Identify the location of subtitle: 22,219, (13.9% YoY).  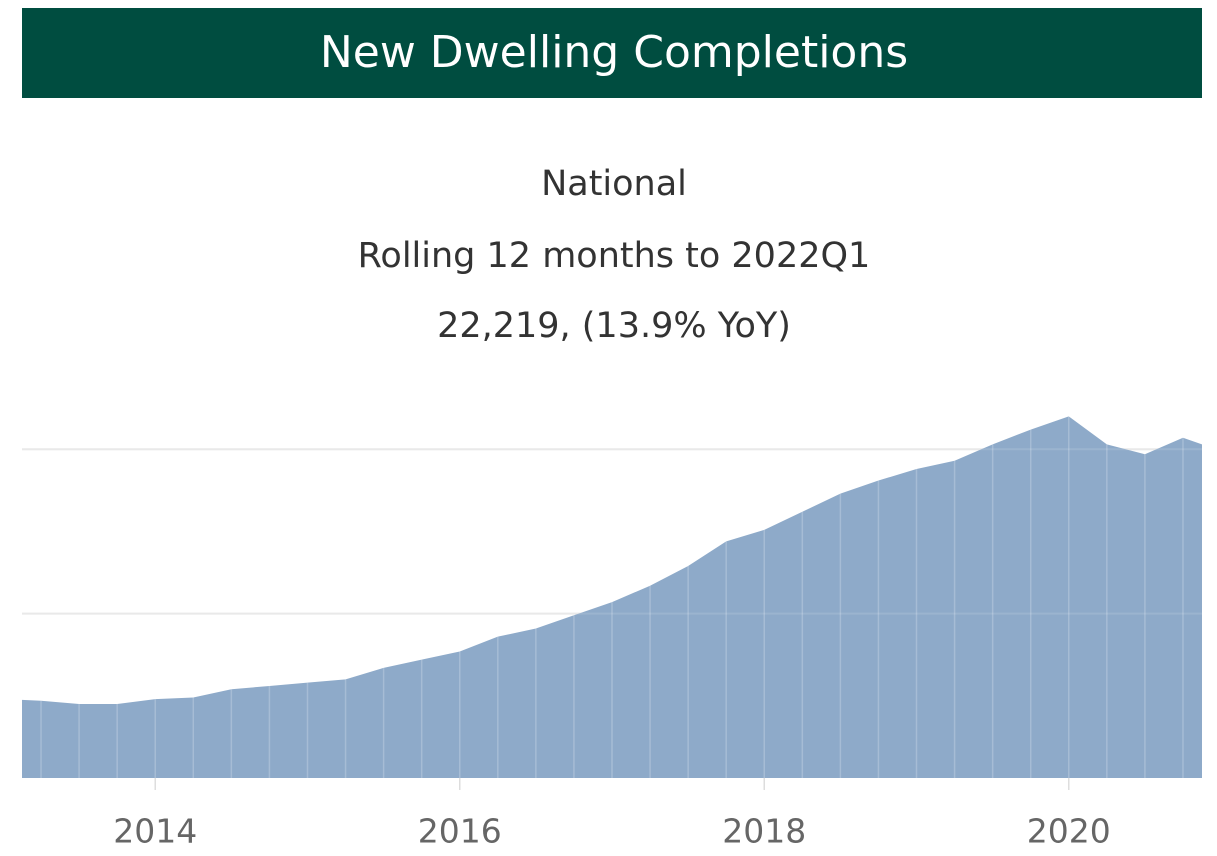
(614, 326).